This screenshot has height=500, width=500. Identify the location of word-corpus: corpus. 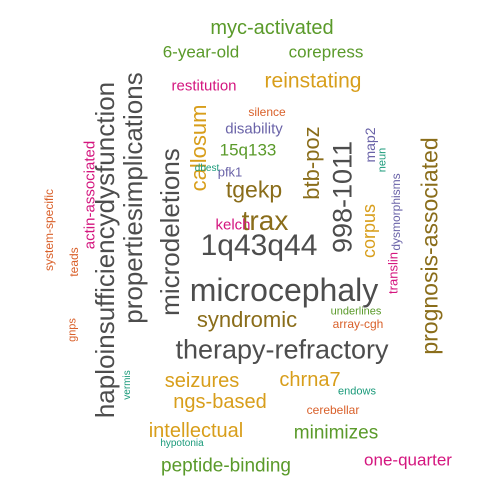
(369, 231).